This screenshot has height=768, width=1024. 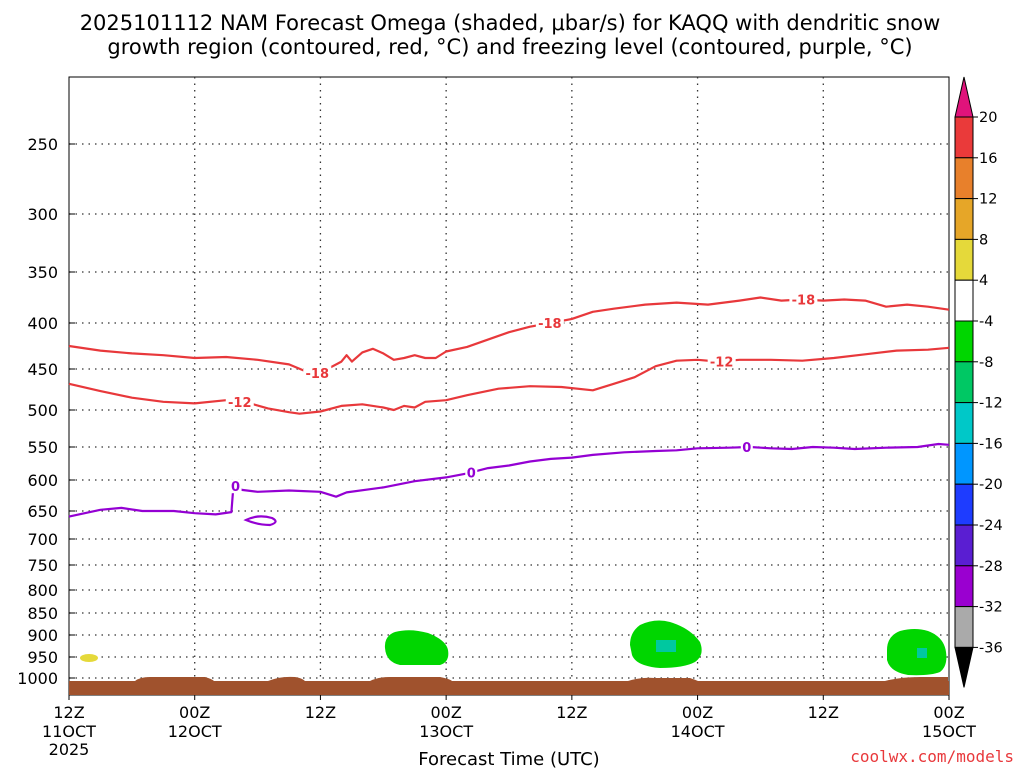 I want to click on dgz-top-label-2: -18, so click(x=804, y=301).